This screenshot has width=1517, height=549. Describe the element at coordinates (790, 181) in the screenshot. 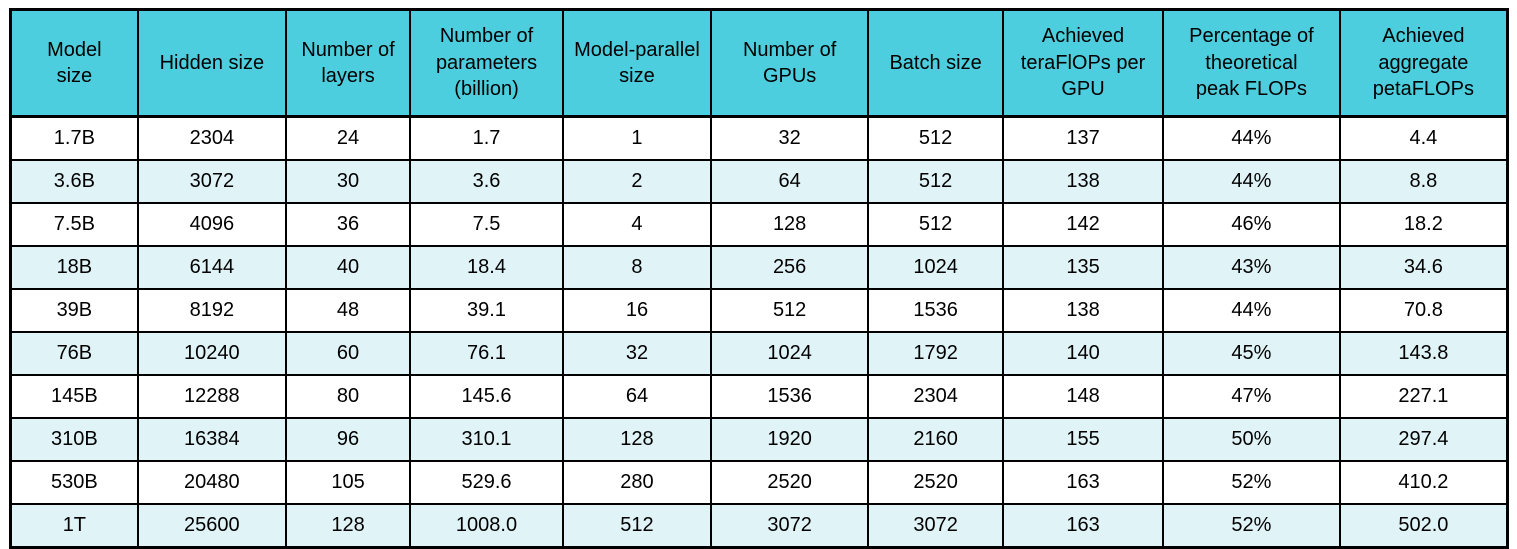

I see `cell-number-of-gpus: 64` at that location.